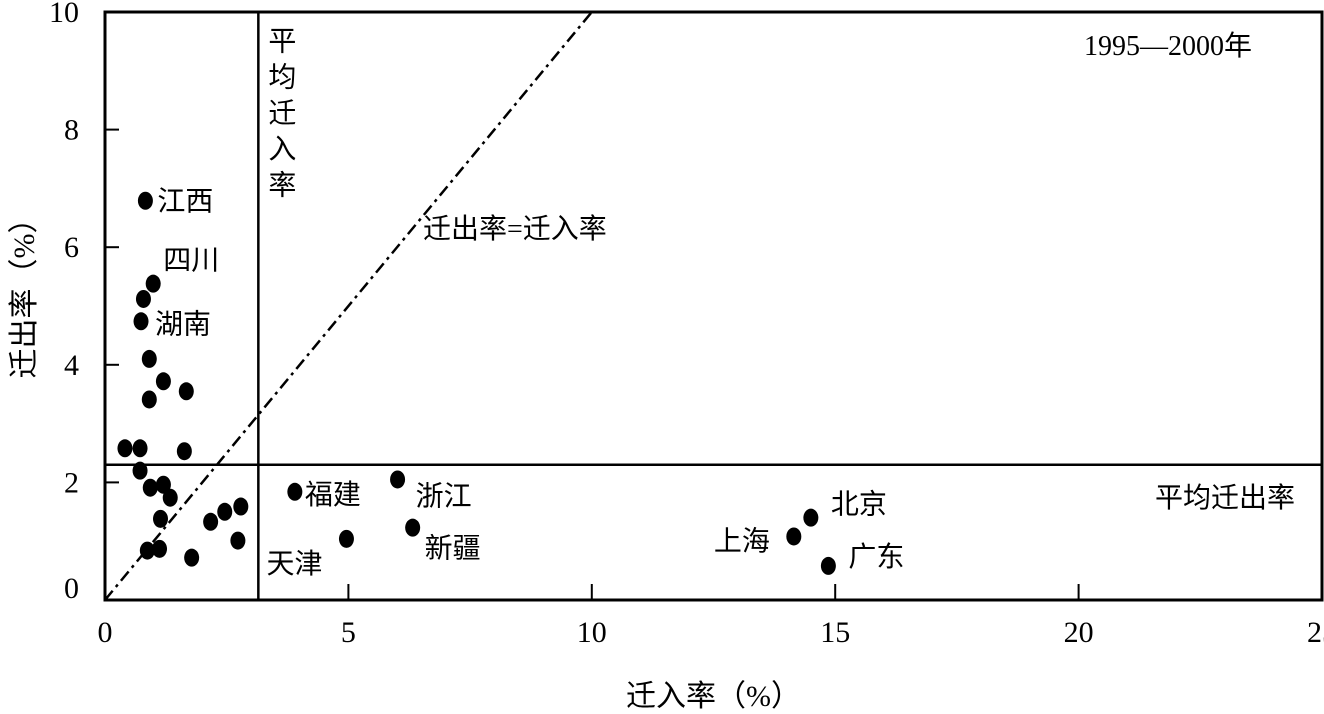 This screenshot has height=714, width=1324. What do you see at coordinates (835, 632) in the screenshot?
I see `x-tick-label: 15` at bounding box center [835, 632].